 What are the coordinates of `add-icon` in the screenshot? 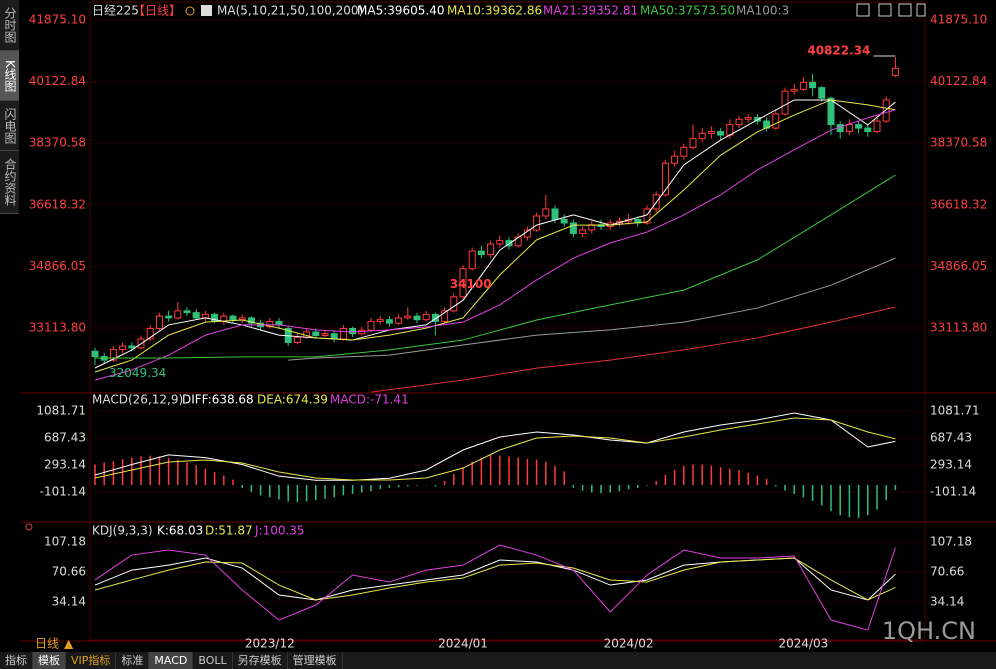 It's located at (190, 11).